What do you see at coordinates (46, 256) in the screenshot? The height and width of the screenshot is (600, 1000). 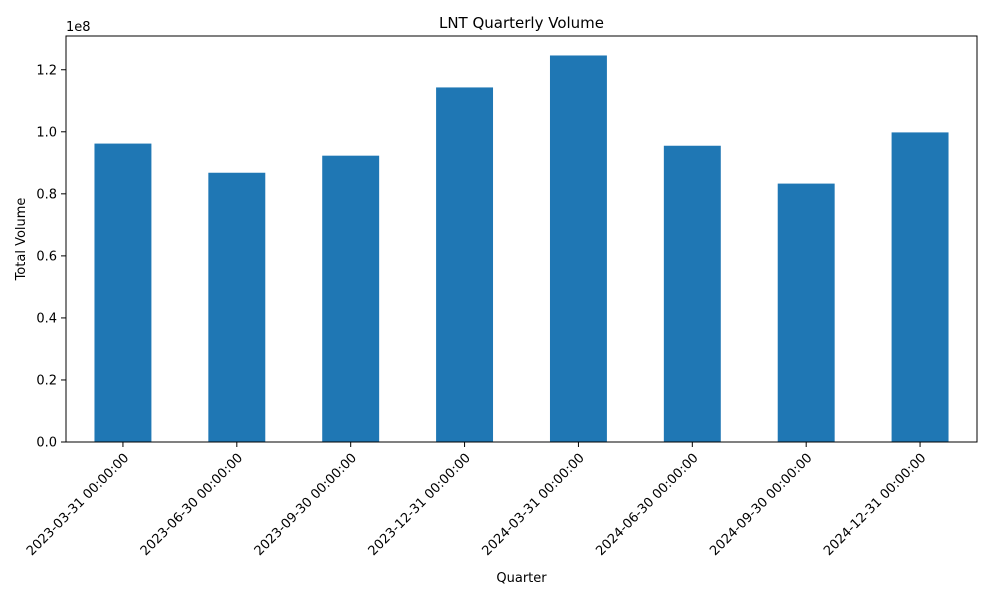 I see `y-tick-label: 0.6` at bounding box center [46, 256].